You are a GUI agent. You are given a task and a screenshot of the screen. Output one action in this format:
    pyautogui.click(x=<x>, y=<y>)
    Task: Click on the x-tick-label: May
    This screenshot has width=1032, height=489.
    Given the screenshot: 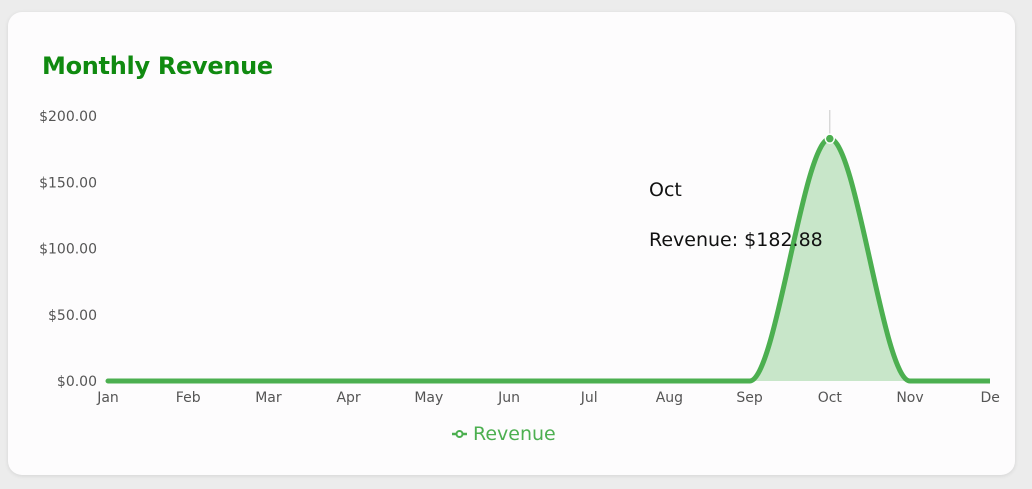 What is the action you would take?
    pyautogui.click(x=428, y=398)
    